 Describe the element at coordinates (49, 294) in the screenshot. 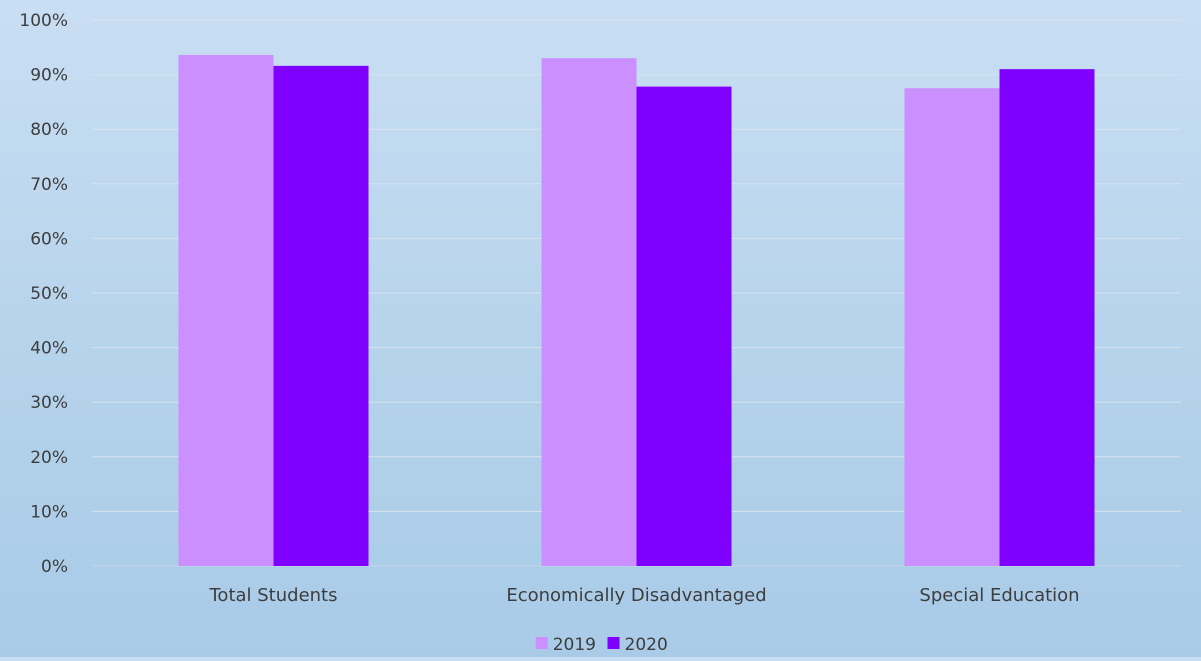

I see `y-tick-label: 50%` at that location.